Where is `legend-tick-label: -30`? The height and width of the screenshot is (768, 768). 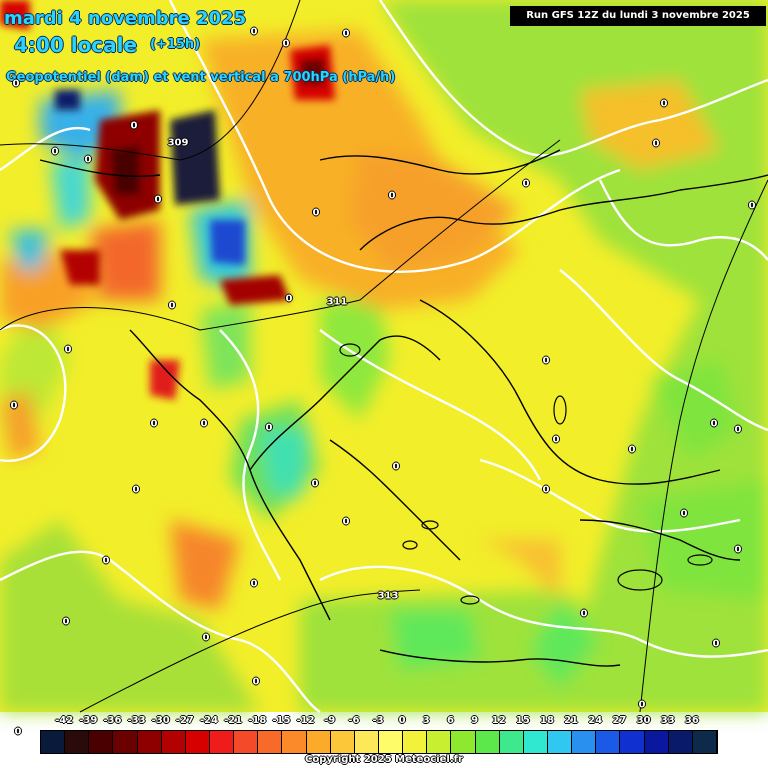 legend-tick-label: -30 is located at coordinates (160, 720).